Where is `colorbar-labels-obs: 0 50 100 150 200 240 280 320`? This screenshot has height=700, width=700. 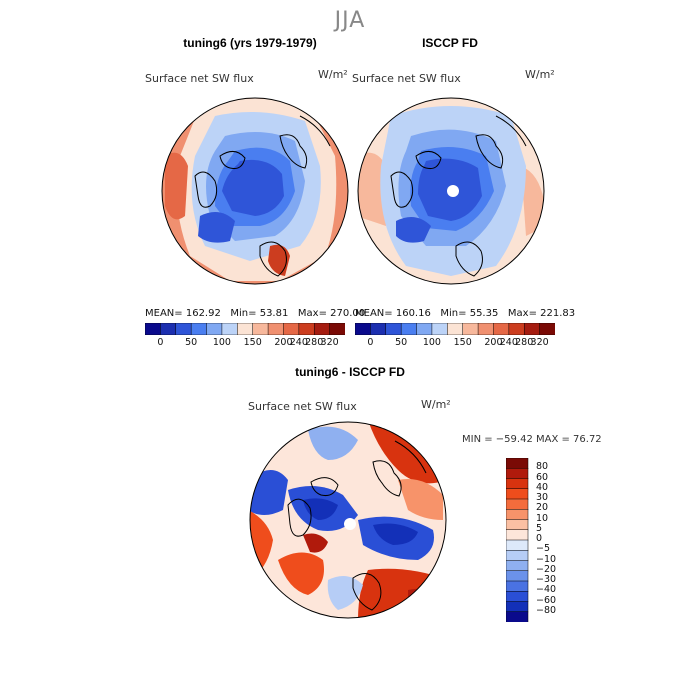
colorbar-labels-obs: 0 50 100 150 200 240 280 320 is located at coordinates (455, 344).